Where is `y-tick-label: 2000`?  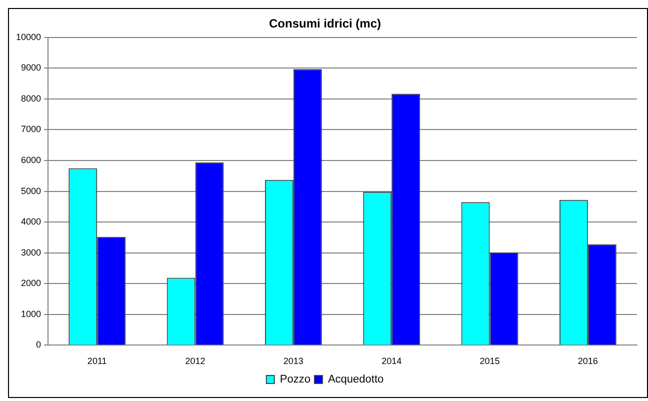 y-tick-label: 2000 is located at coordinates (31, 283).